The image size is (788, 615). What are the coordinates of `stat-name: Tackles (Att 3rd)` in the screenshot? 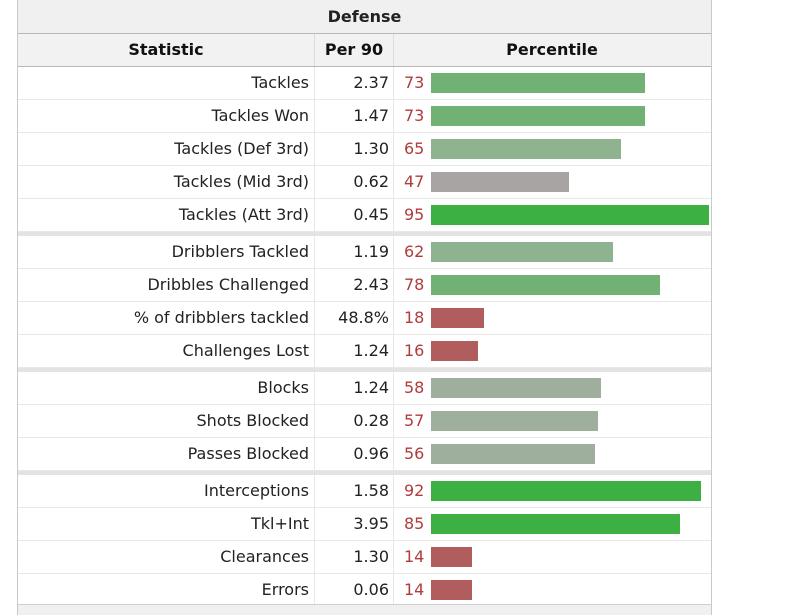 It's located at (243, 214).